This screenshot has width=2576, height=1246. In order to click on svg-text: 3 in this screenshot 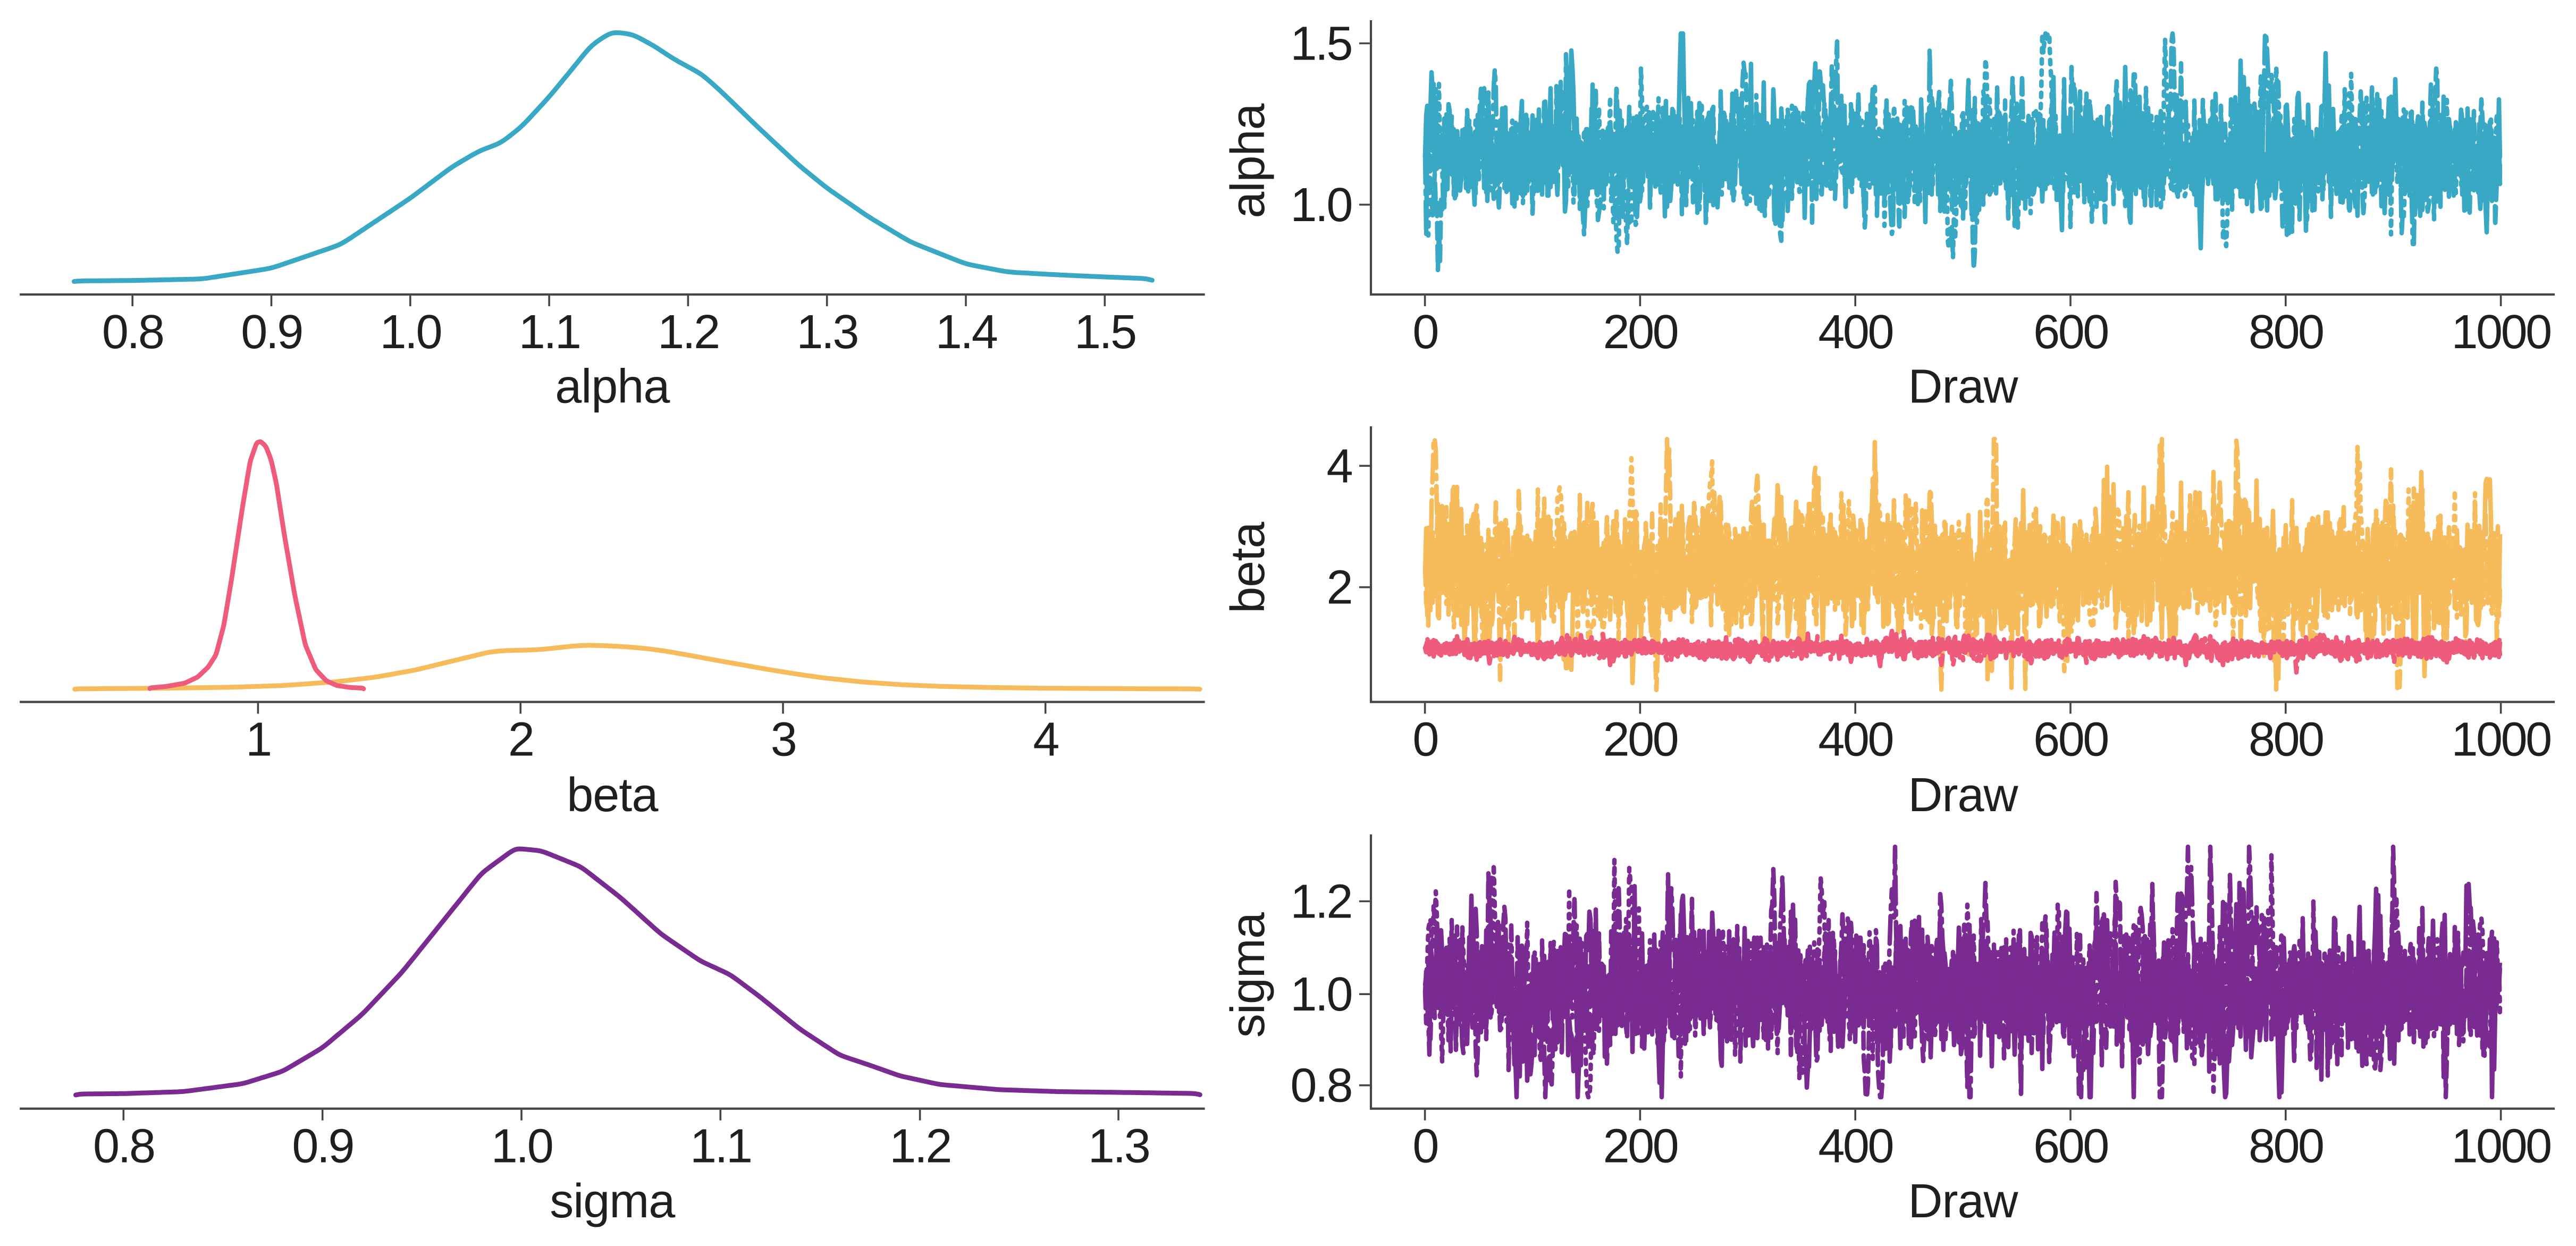, I will do `click(783, 740)`.